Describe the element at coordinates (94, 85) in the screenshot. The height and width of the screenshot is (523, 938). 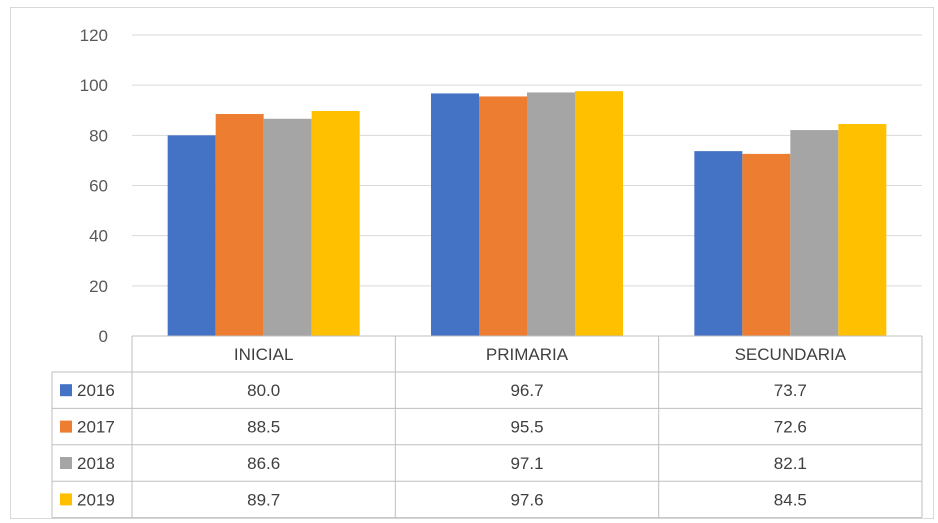
I see `y-tick-label: 100` at that location.